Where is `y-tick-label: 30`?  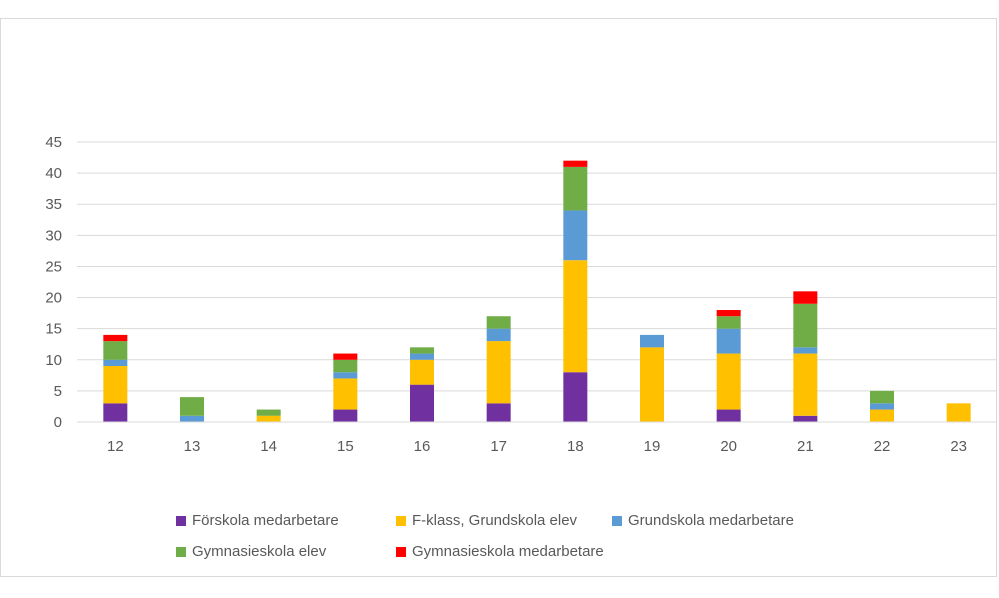 y-tick-label: 30 is located at coordinates (53, 235).